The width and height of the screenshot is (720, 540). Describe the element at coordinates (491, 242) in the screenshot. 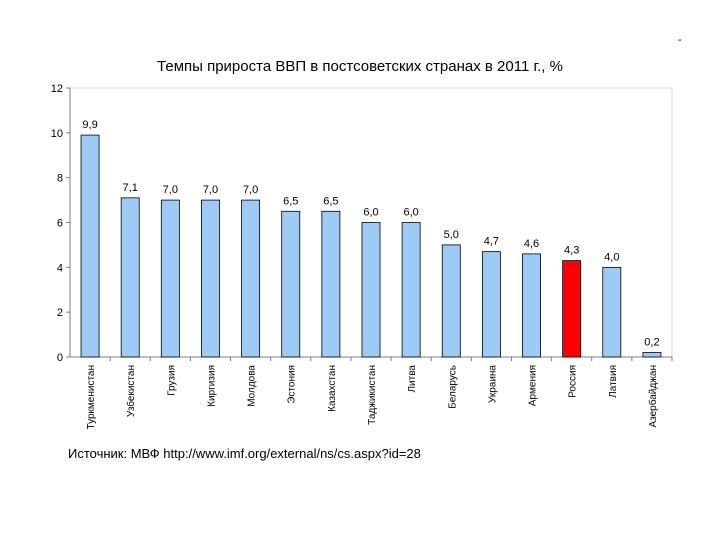

I see `data-label: 4,7` at that location.